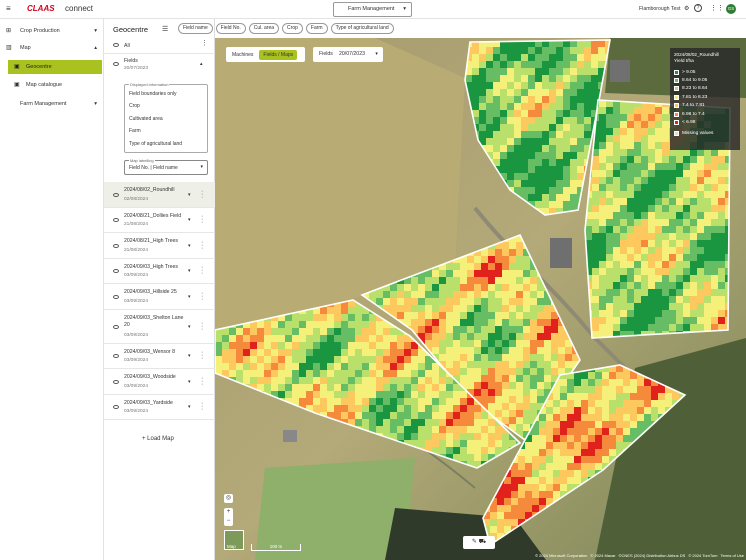 Image resolution: width=746 pixels, height=560 pixels. Describe the element at coordinates (698, 8) in the screenshot. I see `help-icon: ?` at that location.